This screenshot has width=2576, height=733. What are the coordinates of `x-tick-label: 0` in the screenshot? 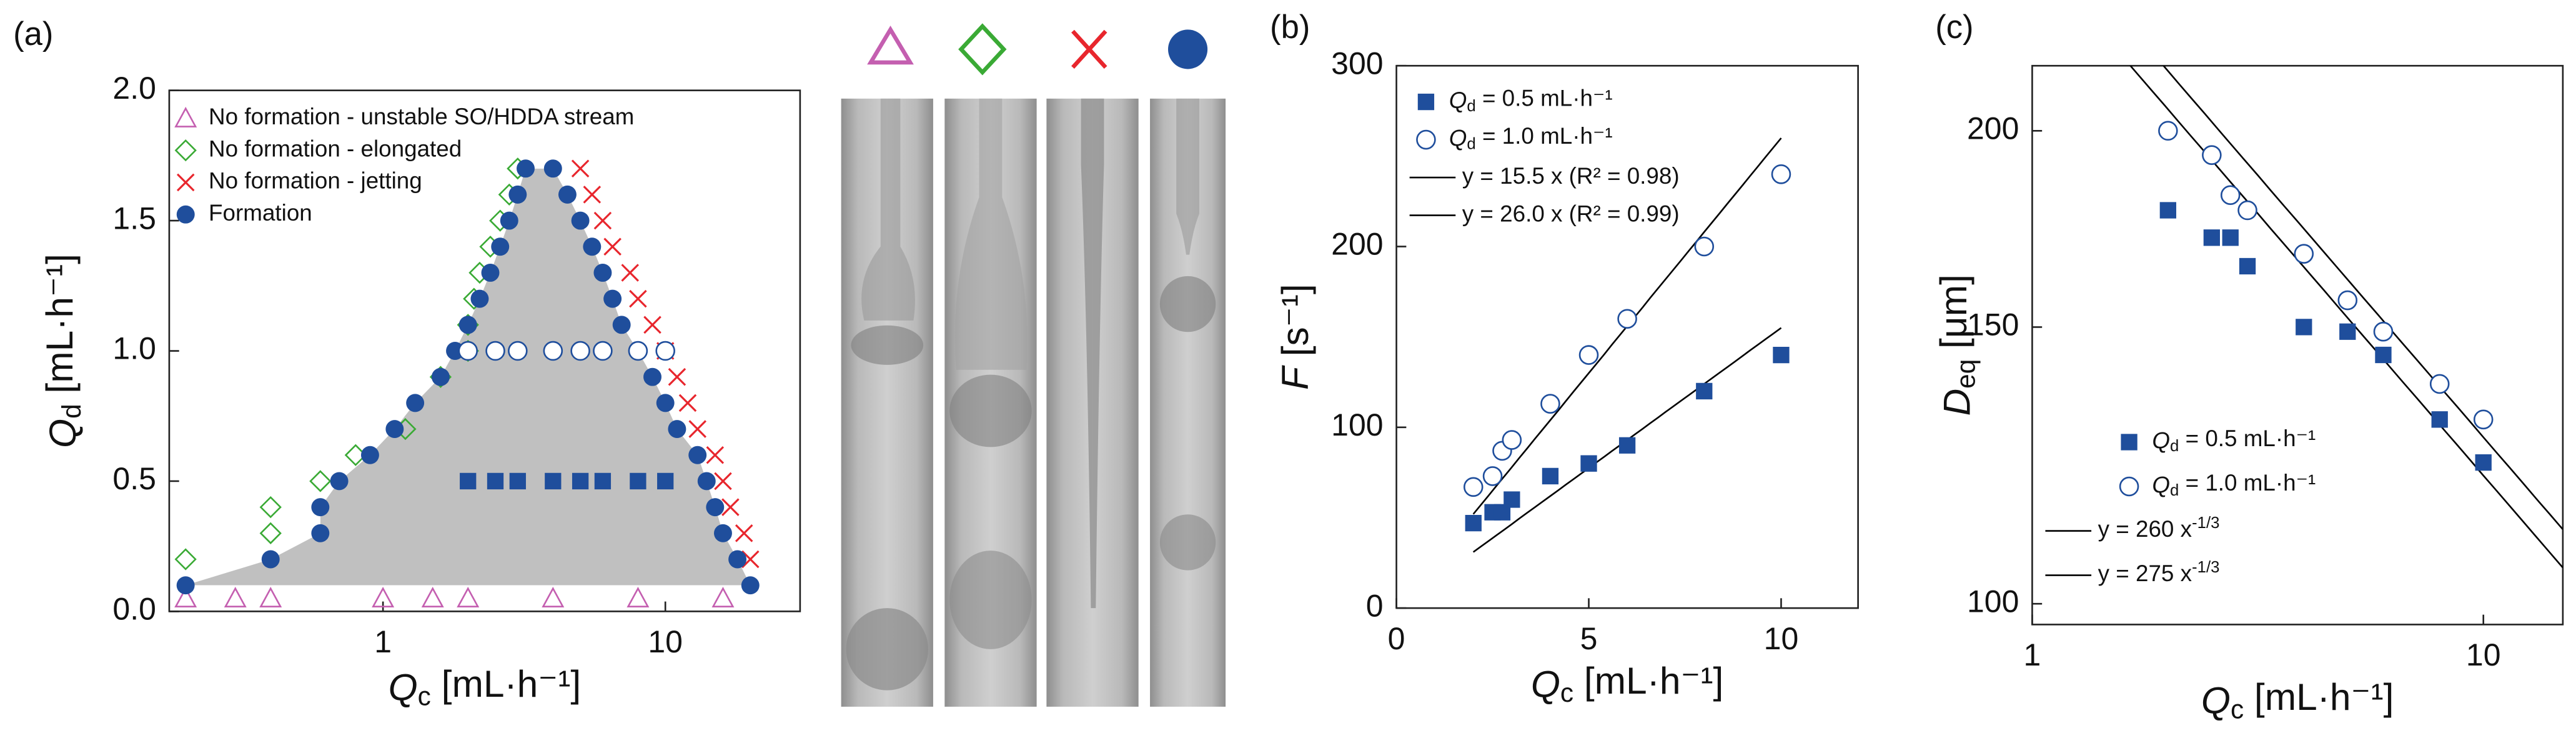 It's located at (1396, 638).